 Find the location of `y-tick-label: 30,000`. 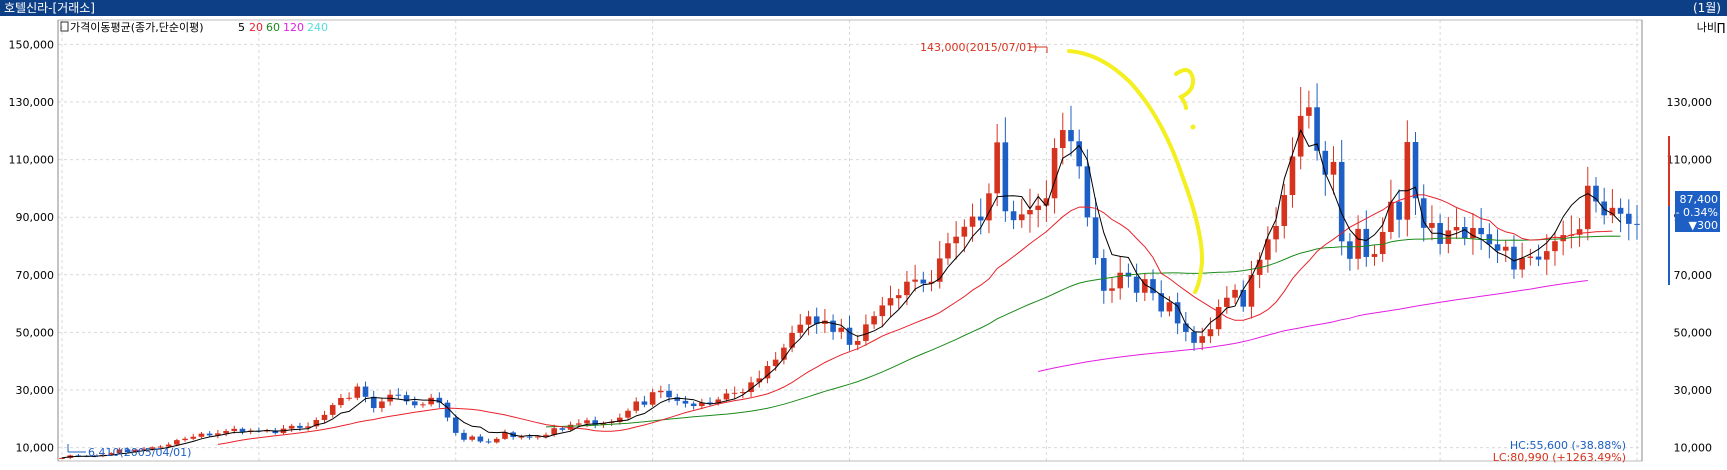

y-tick-label: 30,000 is located at coordinates (35, 390).